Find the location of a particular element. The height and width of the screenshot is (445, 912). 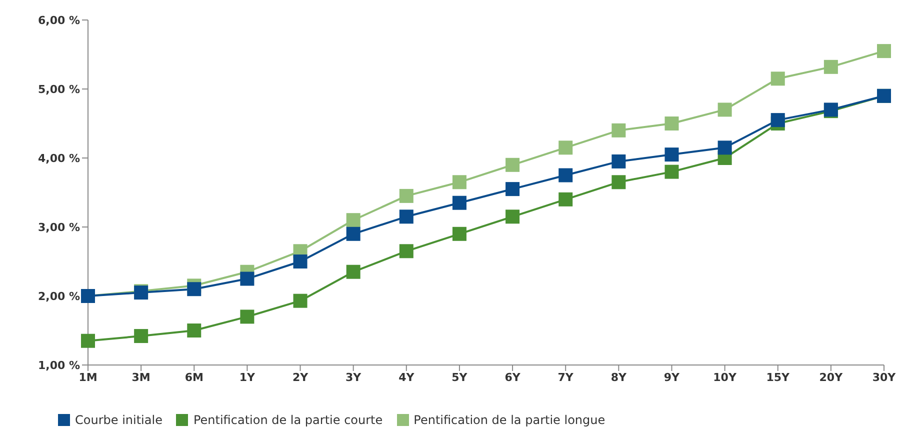

x-tick-label: 9Y is located at coordinates (672, 377).